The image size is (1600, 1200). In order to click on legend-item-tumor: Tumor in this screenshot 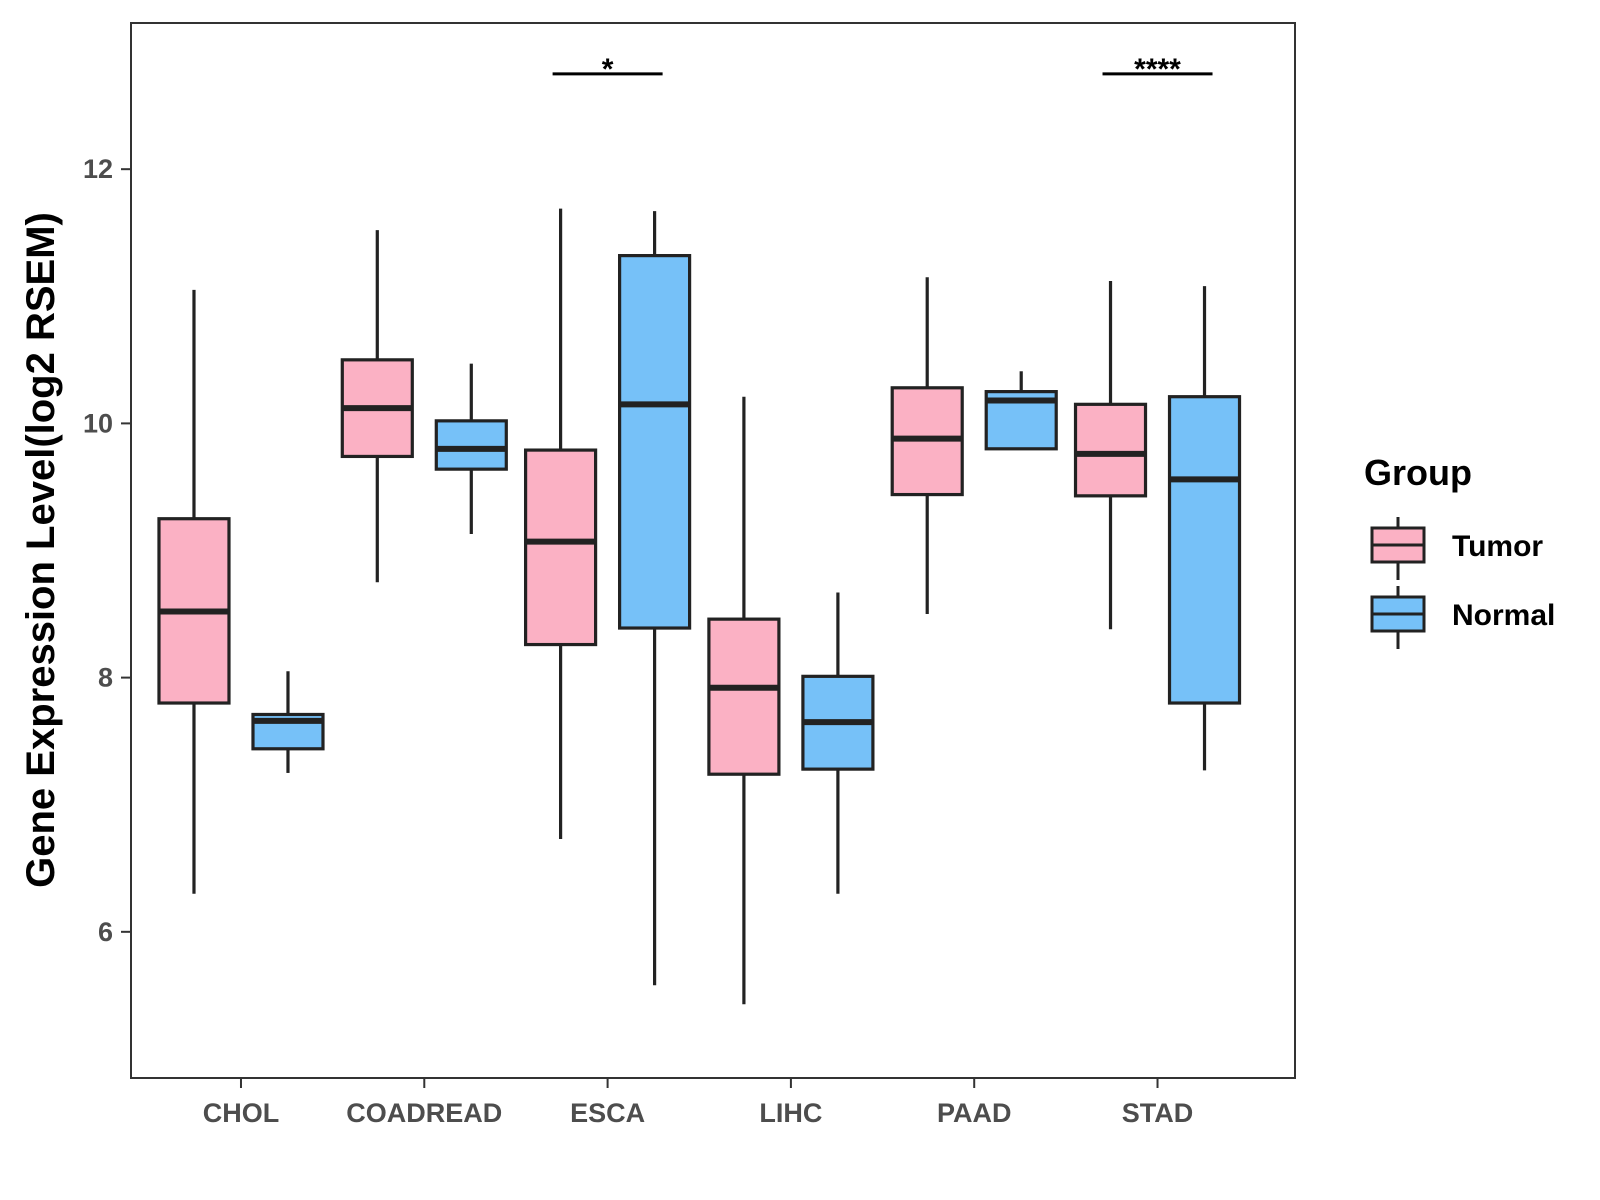, I will do `click(1456, 548)`.